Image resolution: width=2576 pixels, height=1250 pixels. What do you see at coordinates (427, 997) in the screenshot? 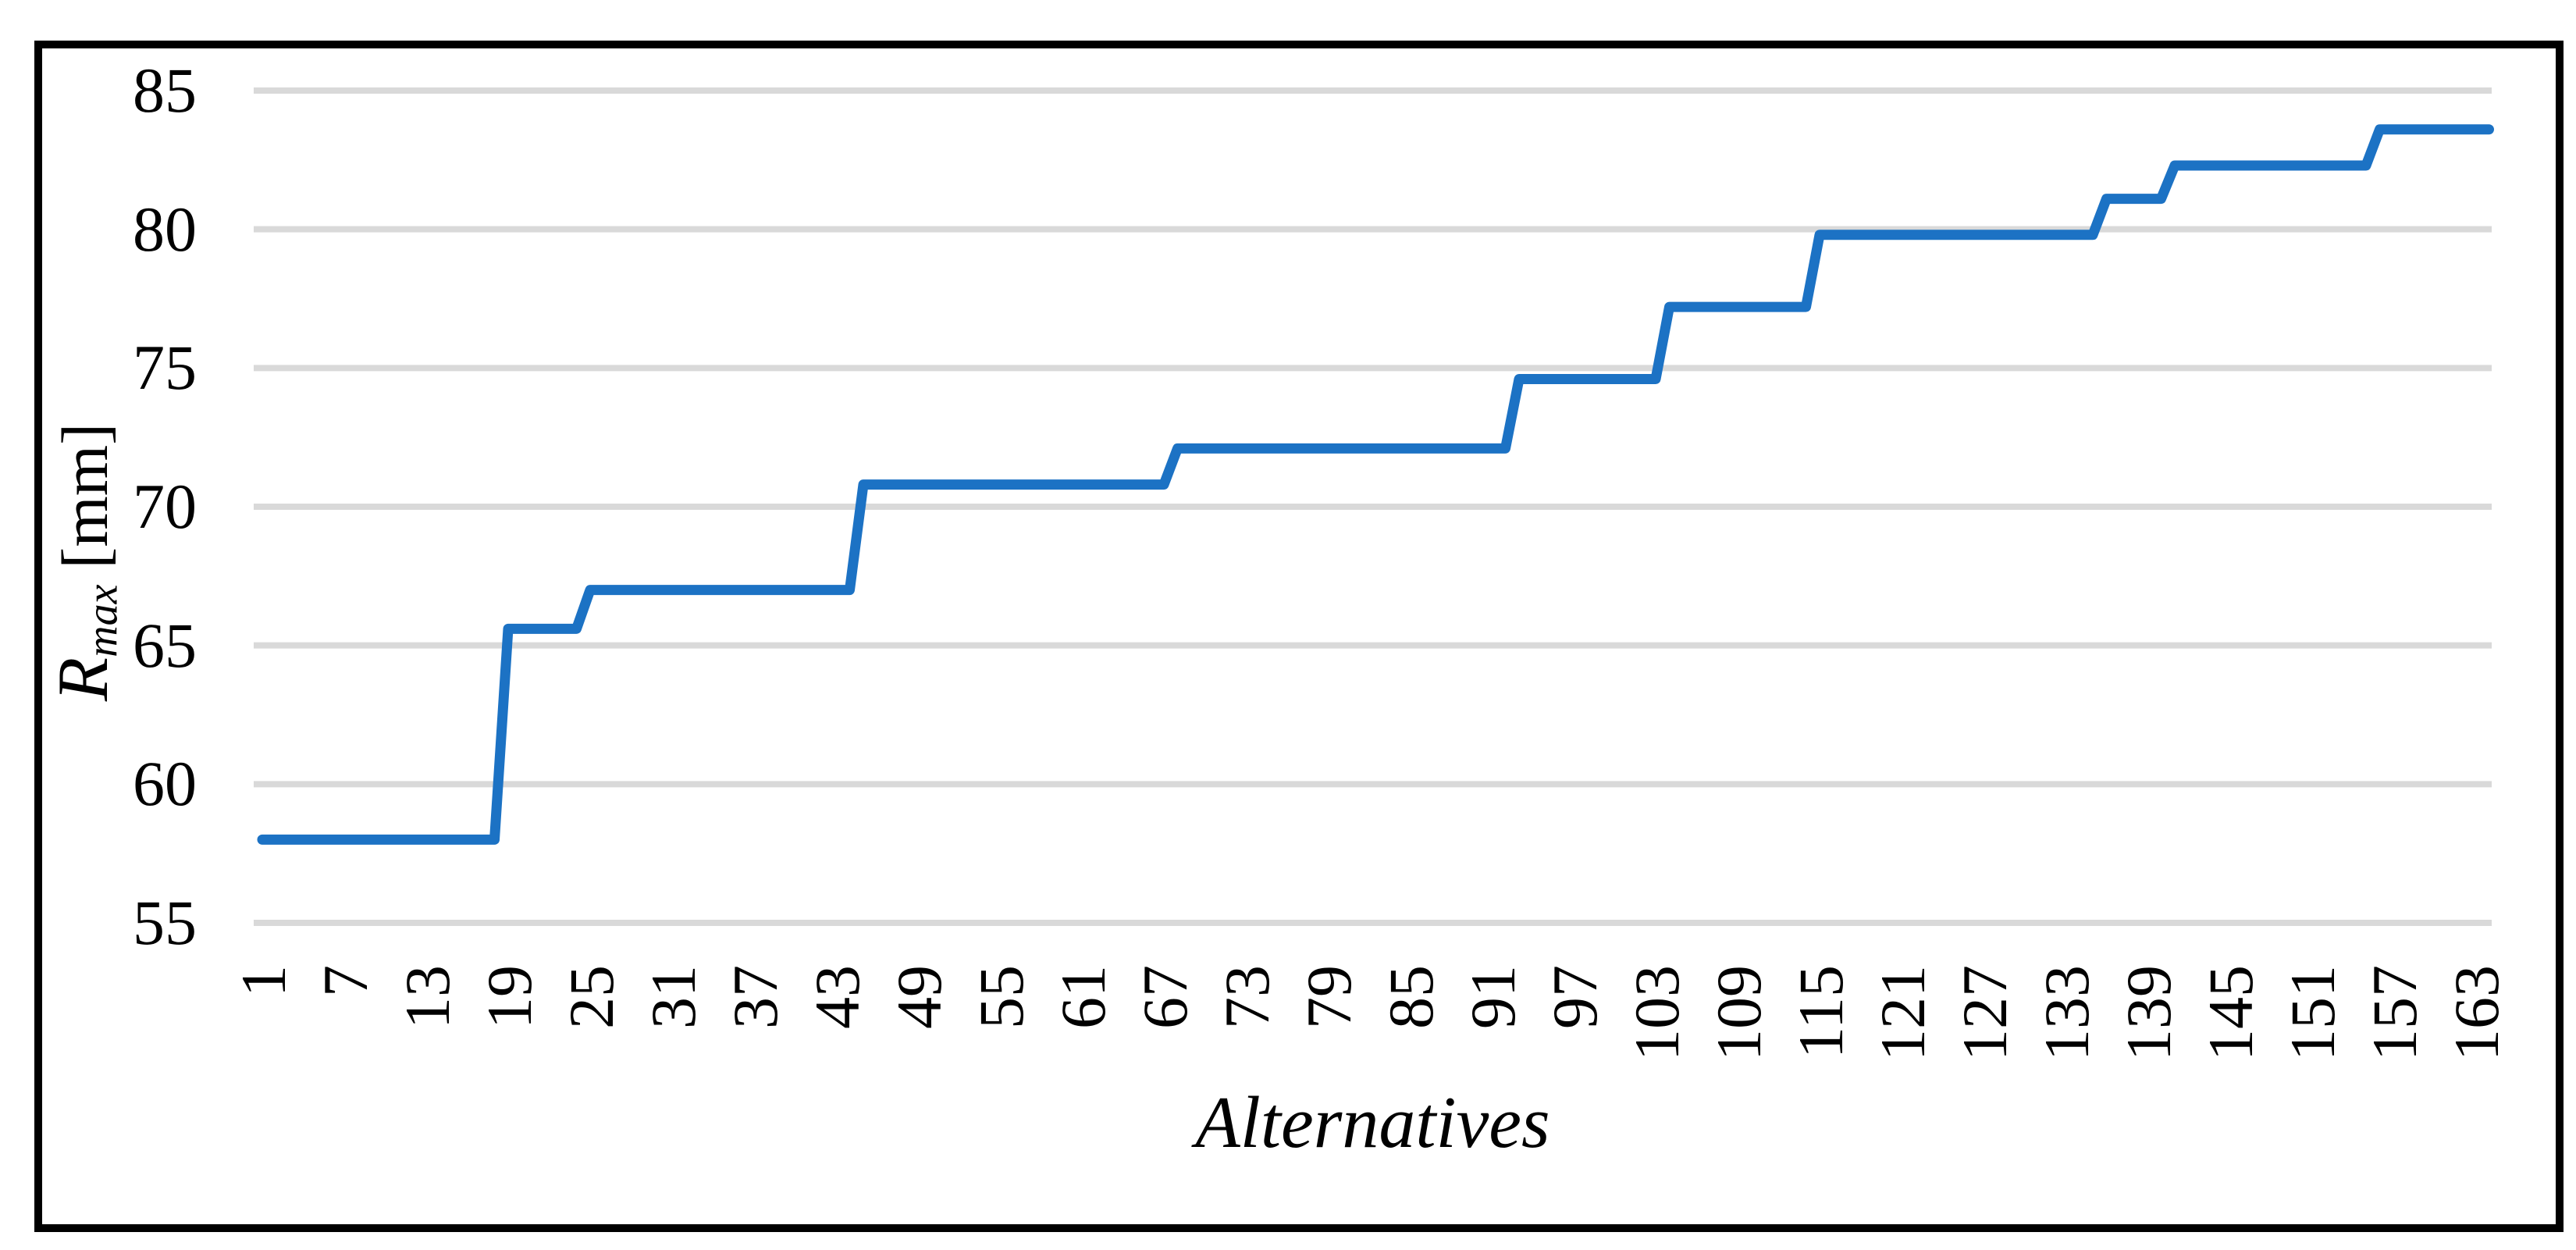
I see `x-tick-label-13: 13` at bounding box center [427, 997].